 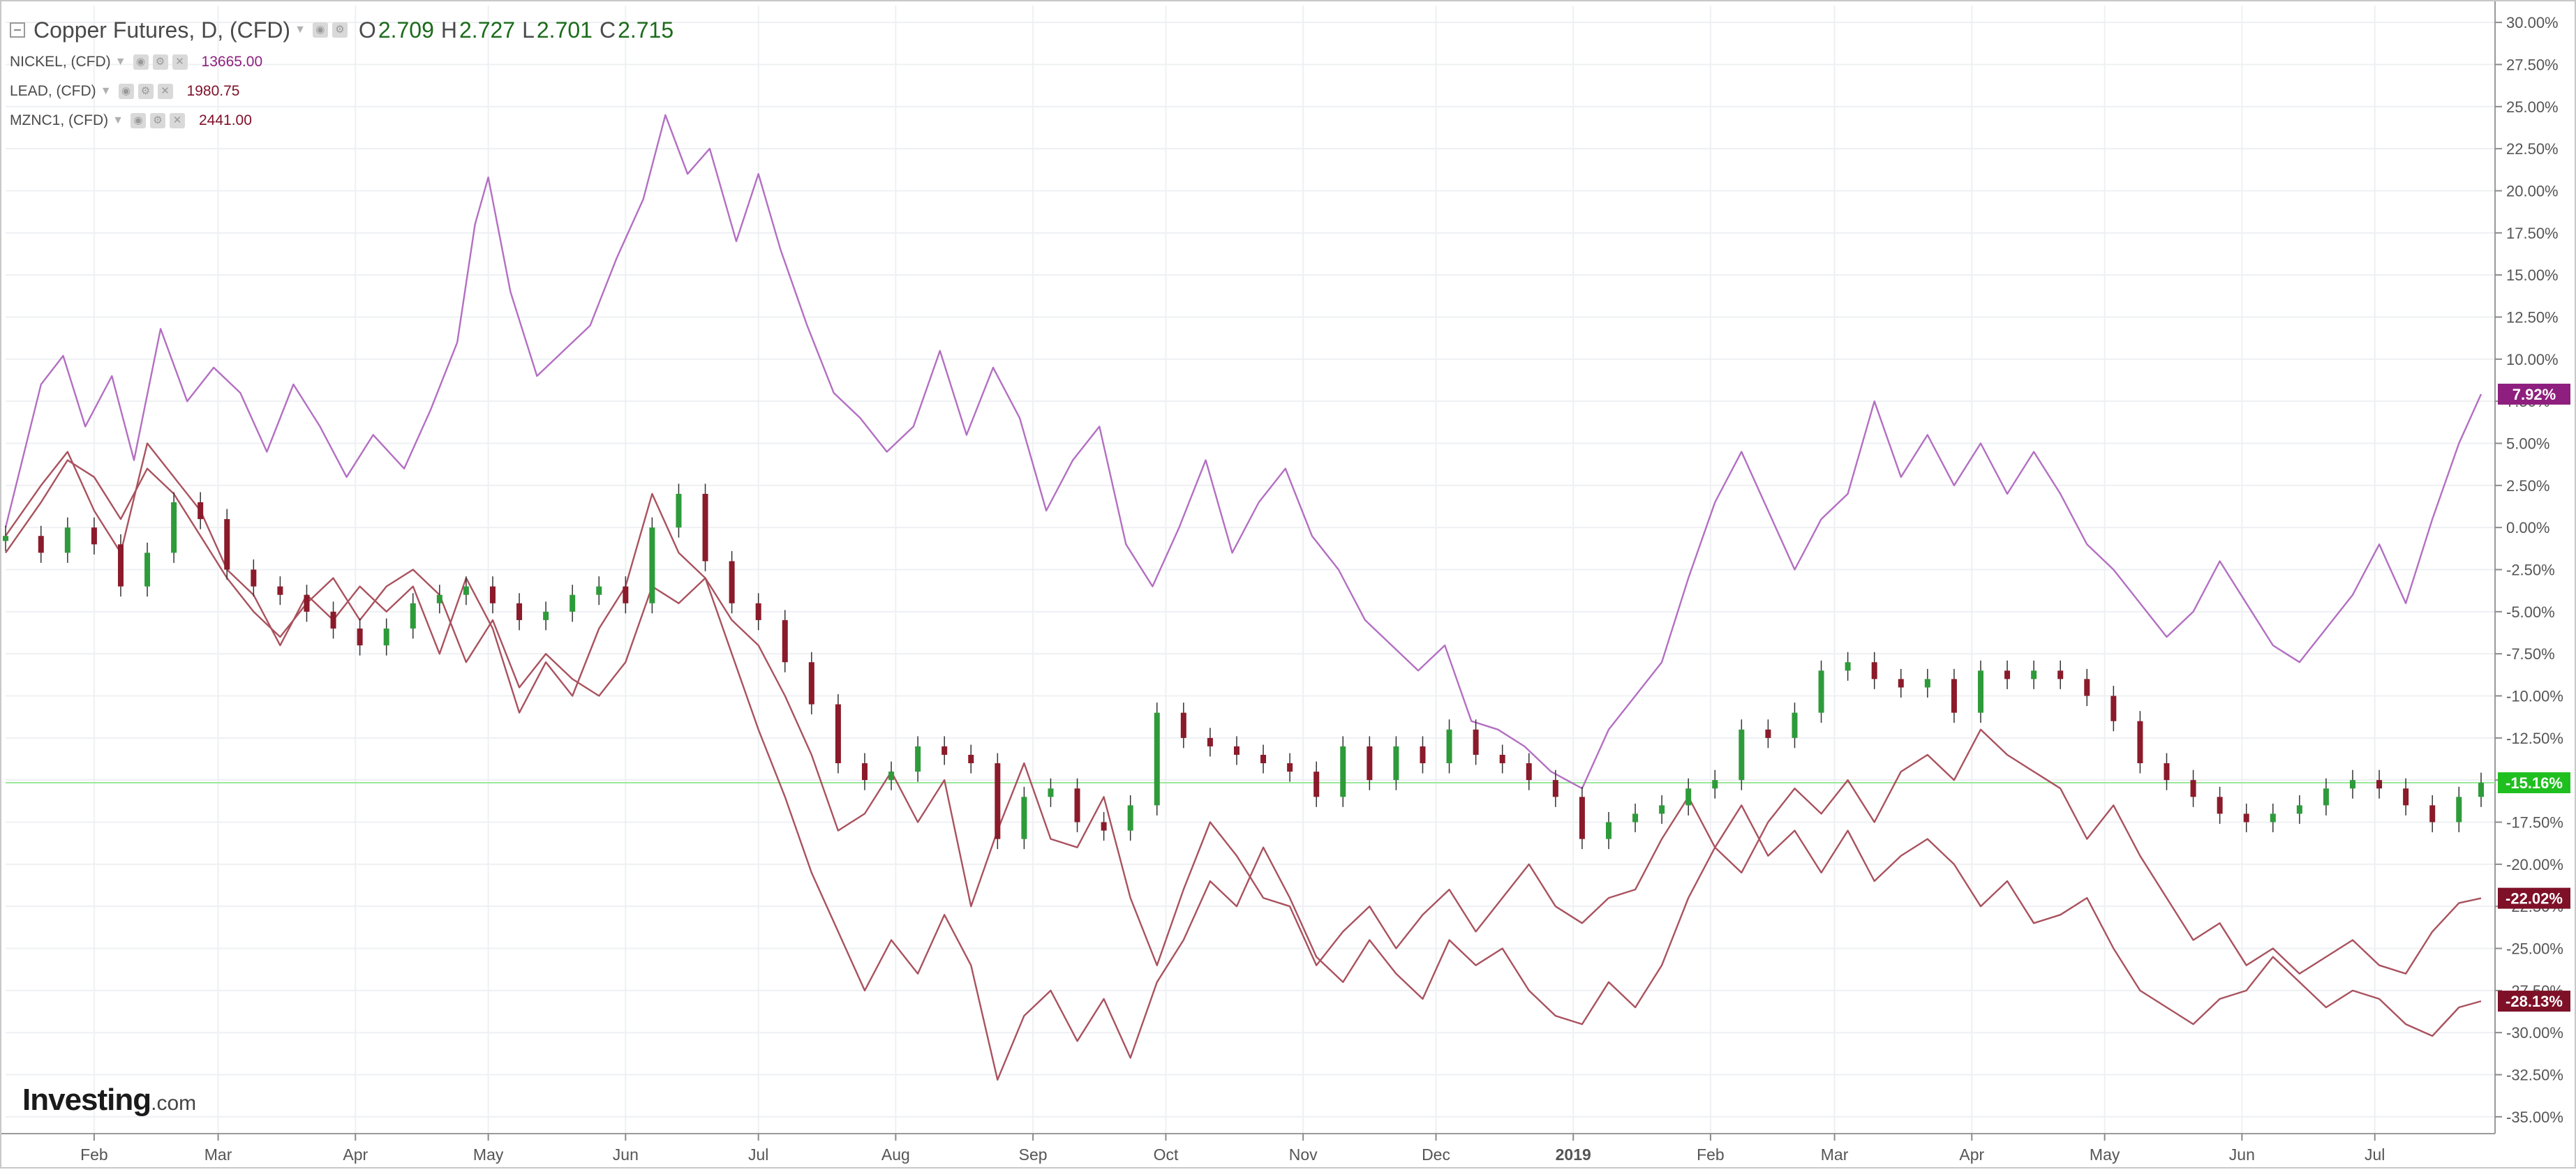 I want to click on y-tick-label: -5.00%, so click(x=2530, y=612).